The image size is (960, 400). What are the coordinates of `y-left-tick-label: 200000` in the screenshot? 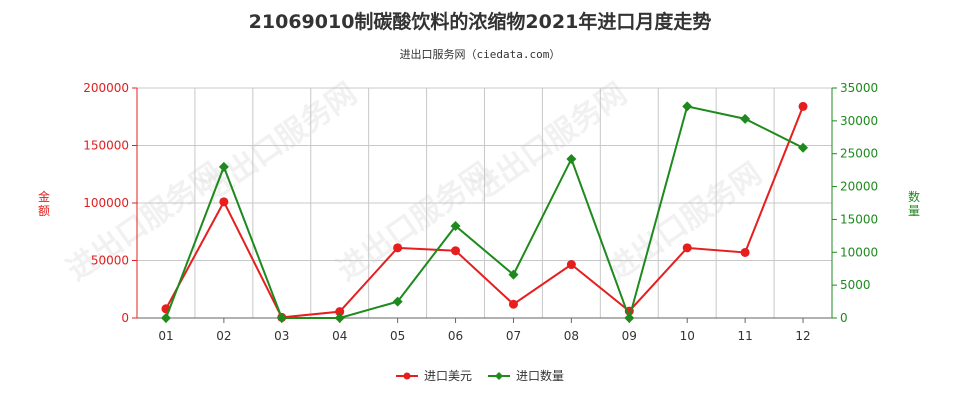 It's located at (106, 88).